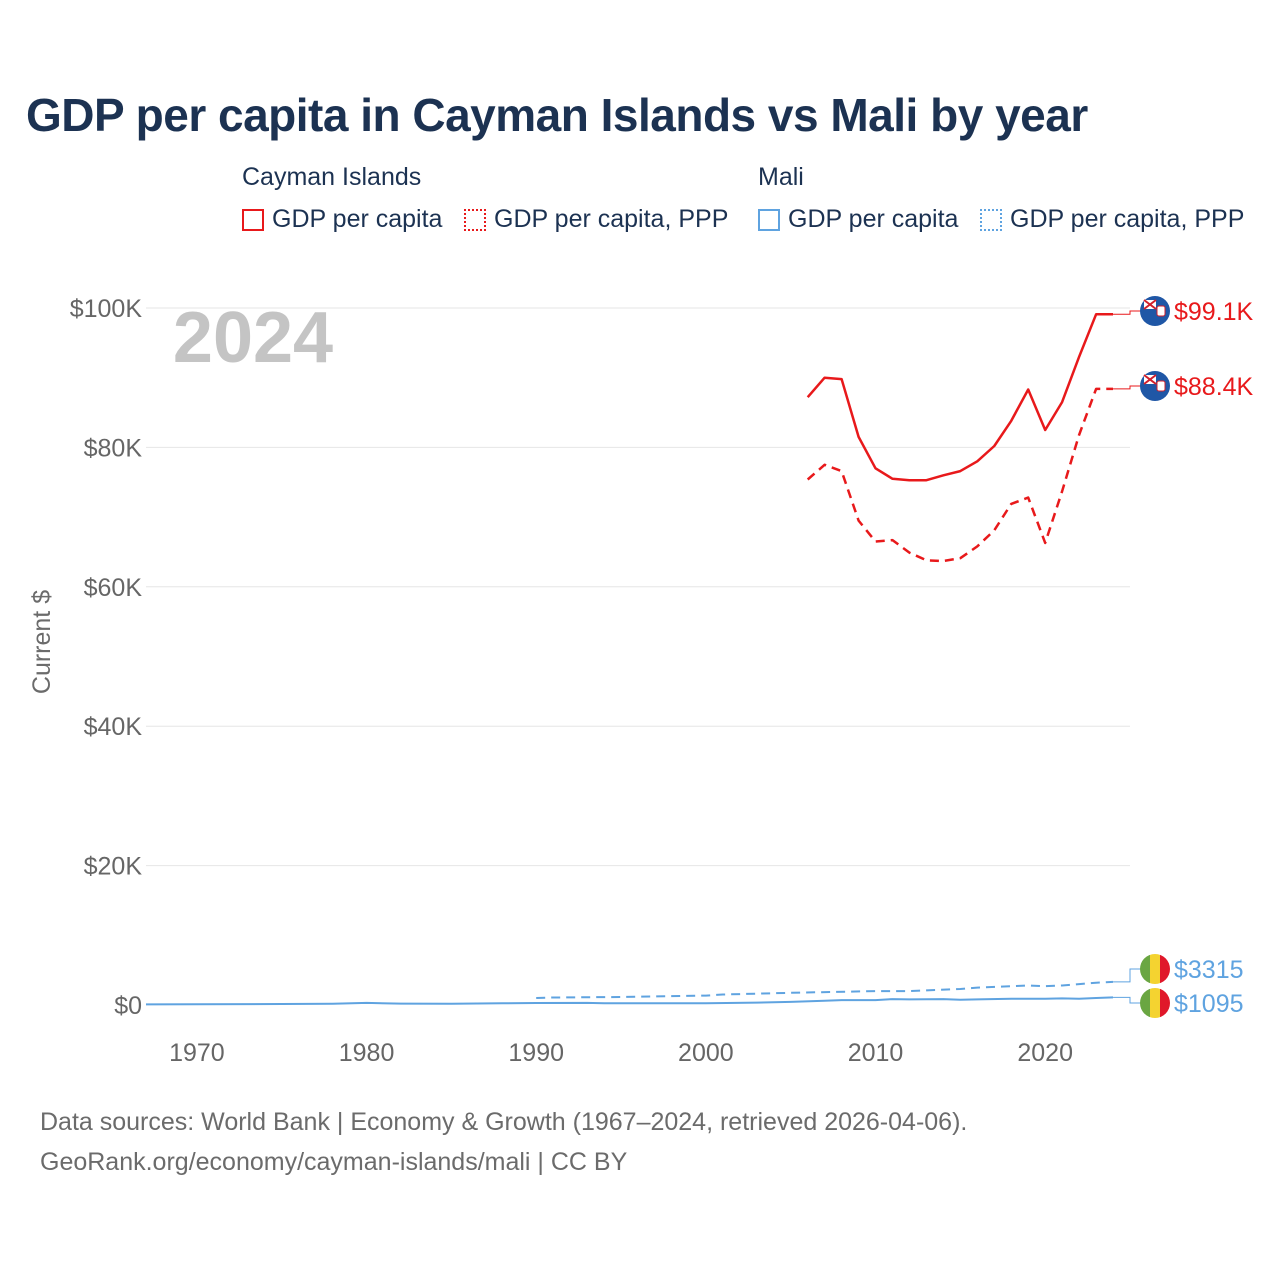 This screenshot has height=1280, width=1280. What do you see at coordinates (128, 1006) in the screenshot?
I see `y-tick-label: $0` at bounding box center [128, 1006].